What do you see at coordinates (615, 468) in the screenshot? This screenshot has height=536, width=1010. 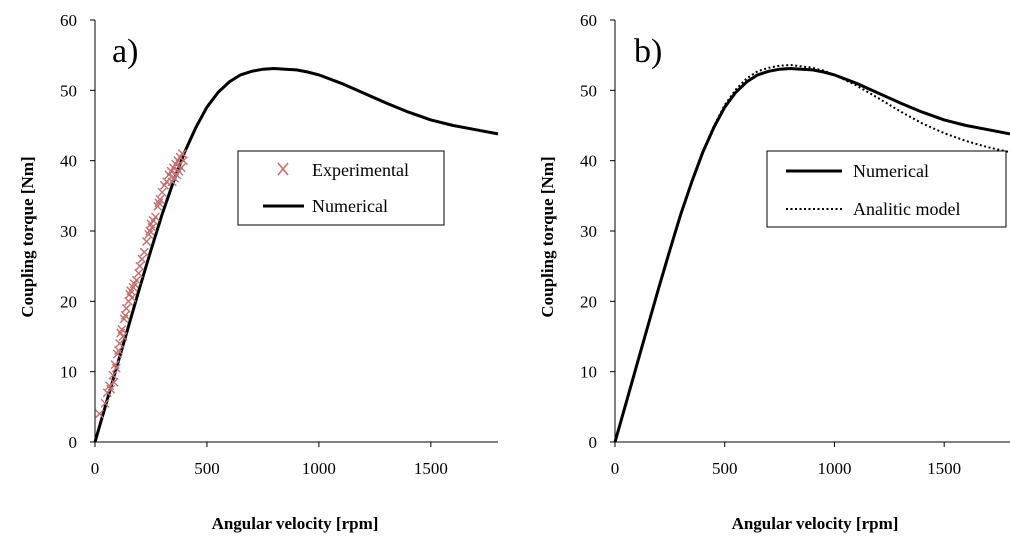 I see `panel-b-x-tick-label: 0` at bounding box center [615, 468].